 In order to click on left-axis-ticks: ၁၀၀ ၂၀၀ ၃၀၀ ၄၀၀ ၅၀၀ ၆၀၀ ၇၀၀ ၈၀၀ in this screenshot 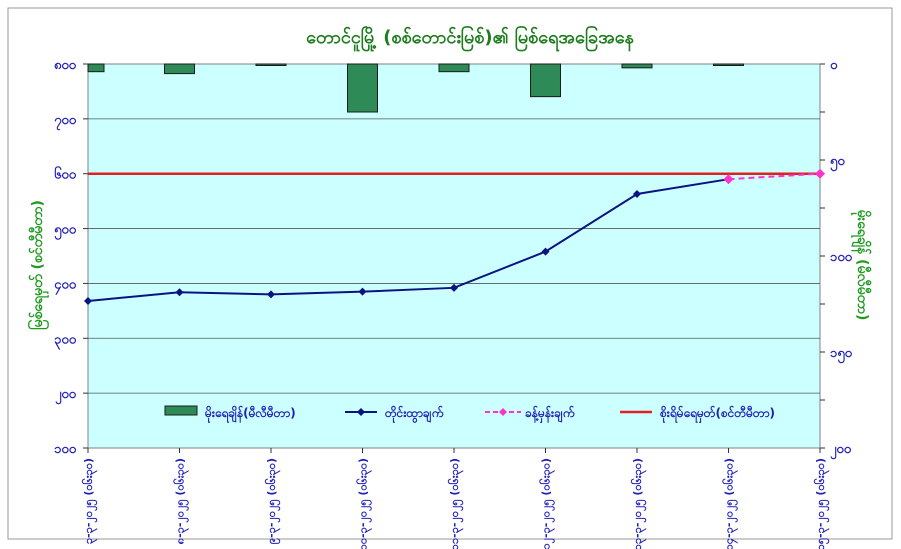, I will do `click(71, 257)`.